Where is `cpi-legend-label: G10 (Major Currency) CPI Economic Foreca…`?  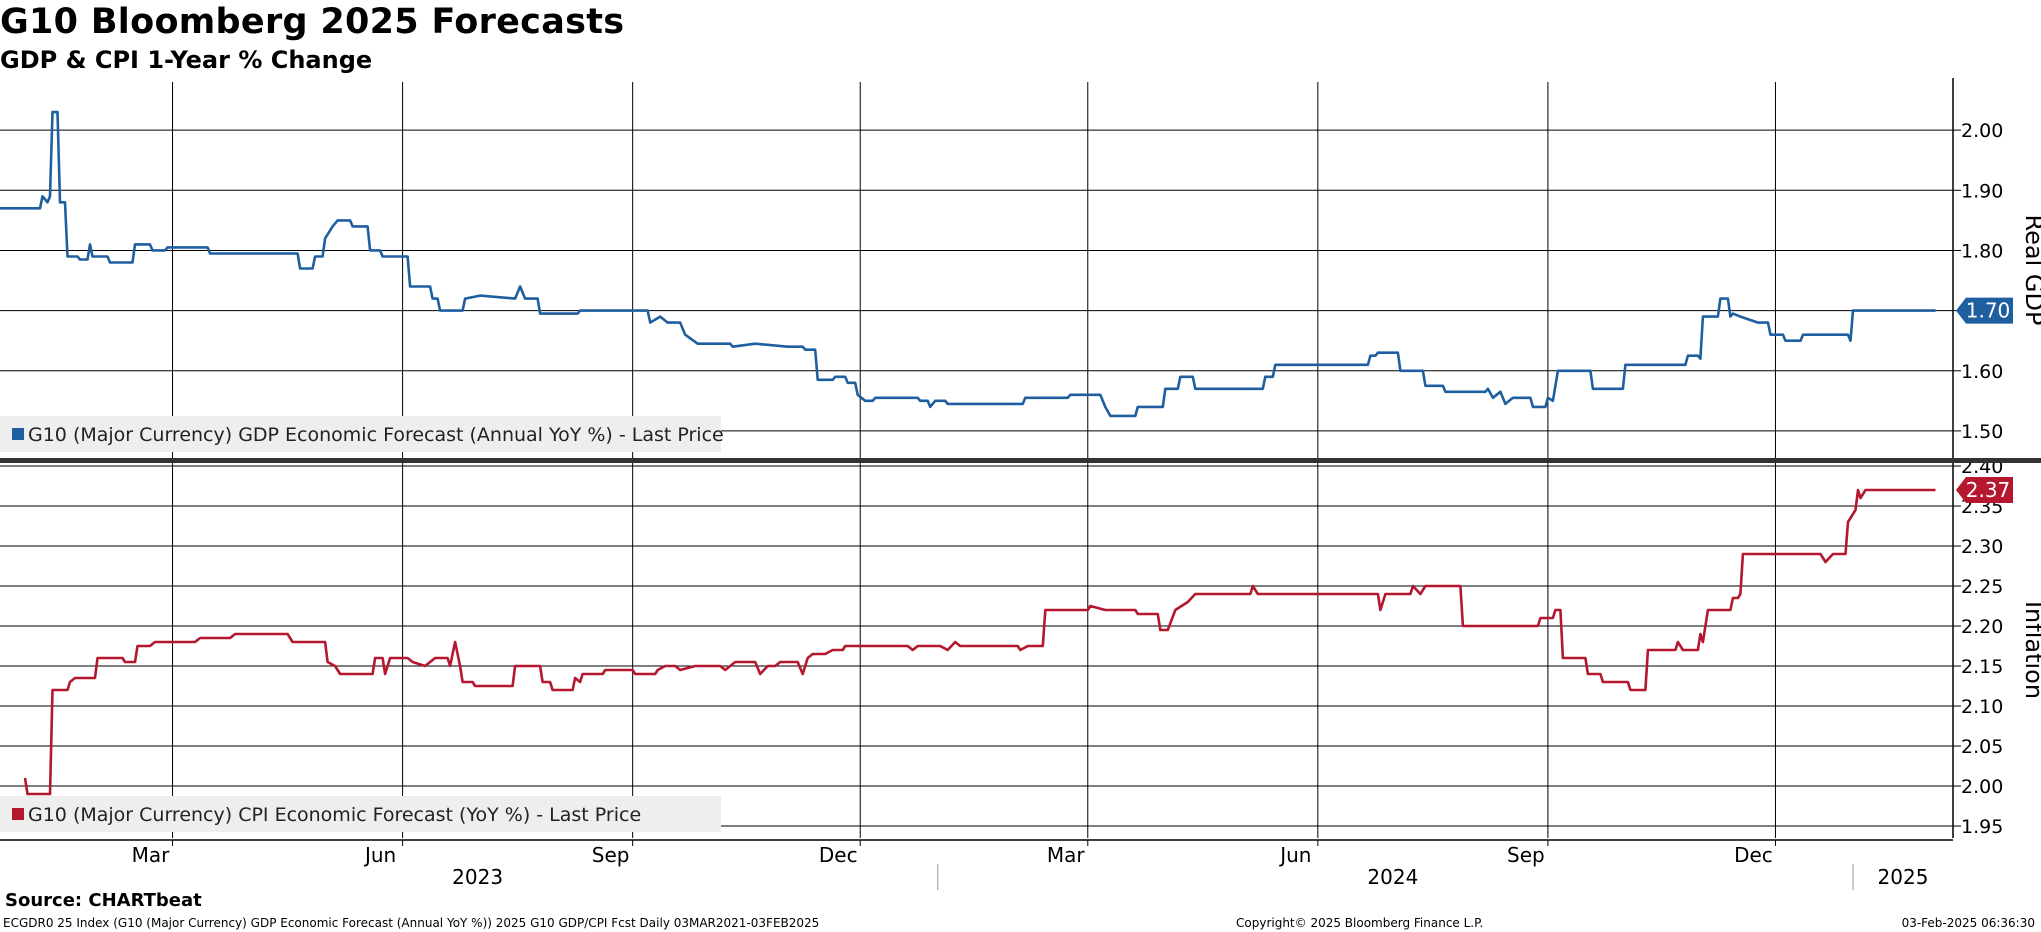
cpi-legend-label: G10 (Major Currency) CPI Economic Foreca… is located at coordinates (334, 815).